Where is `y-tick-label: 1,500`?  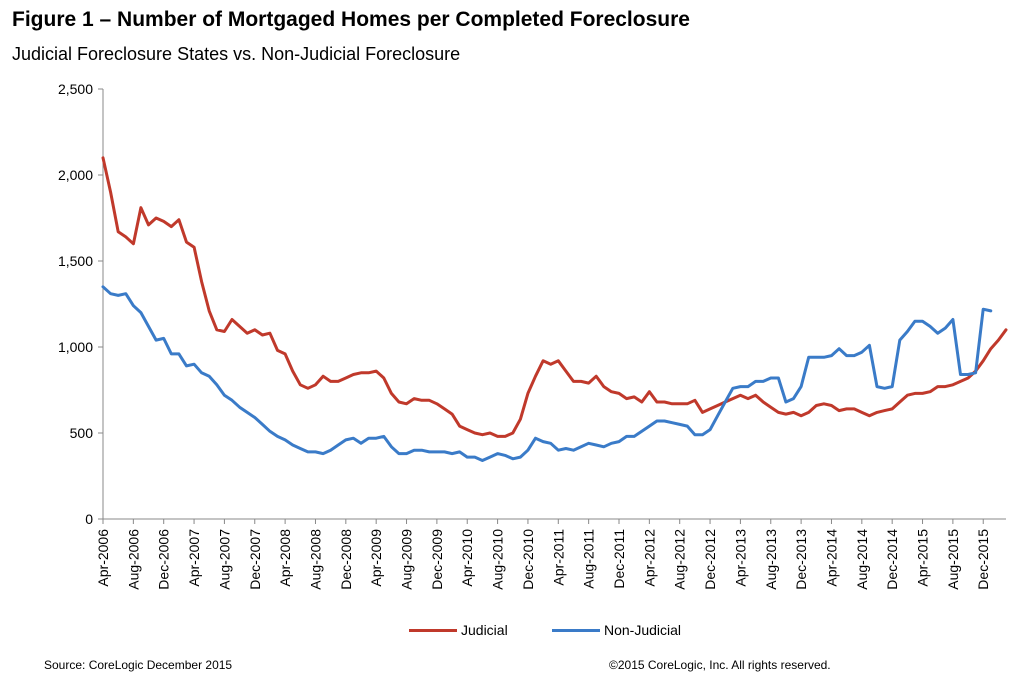
y-tick-label: 1,500 is located at coordinates (75, 261).